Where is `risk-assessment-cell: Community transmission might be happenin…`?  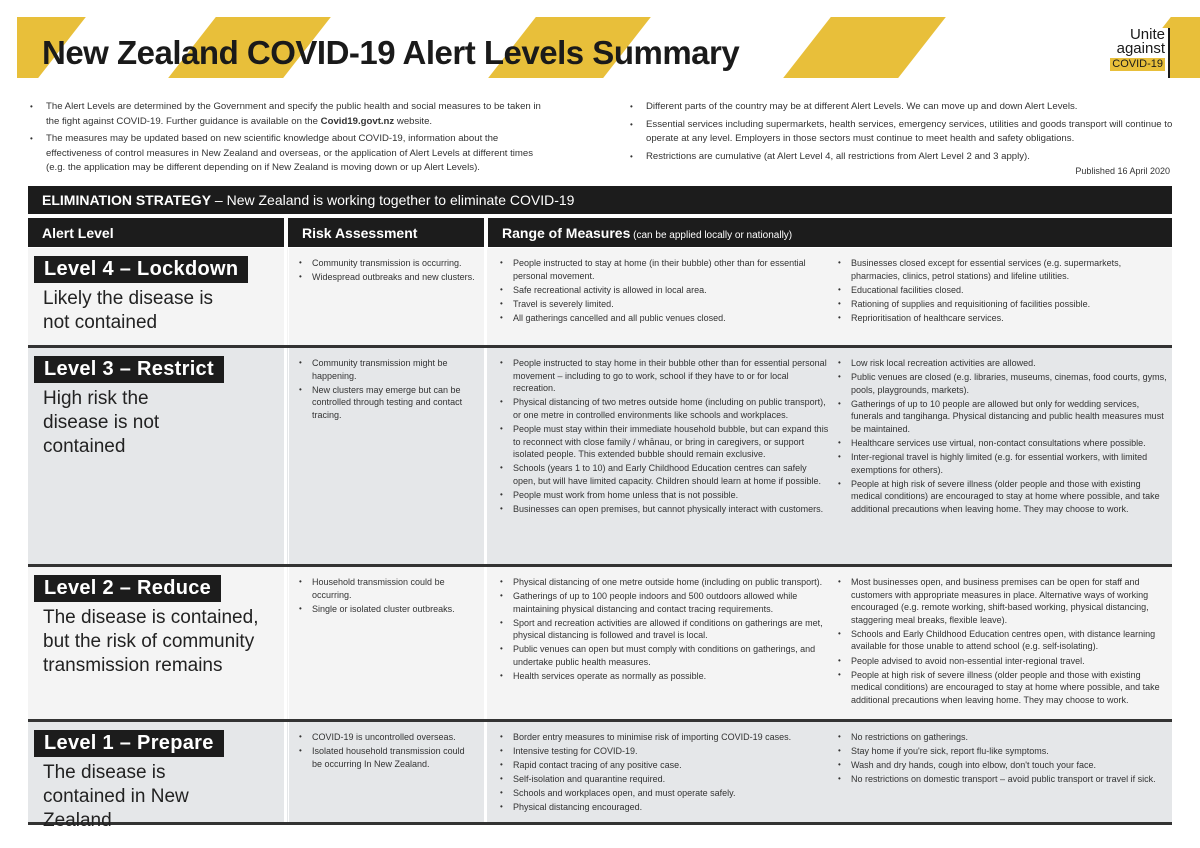 risk-assessment-cell: Community transmission might be happenin… is located at coordinates (386, 456).